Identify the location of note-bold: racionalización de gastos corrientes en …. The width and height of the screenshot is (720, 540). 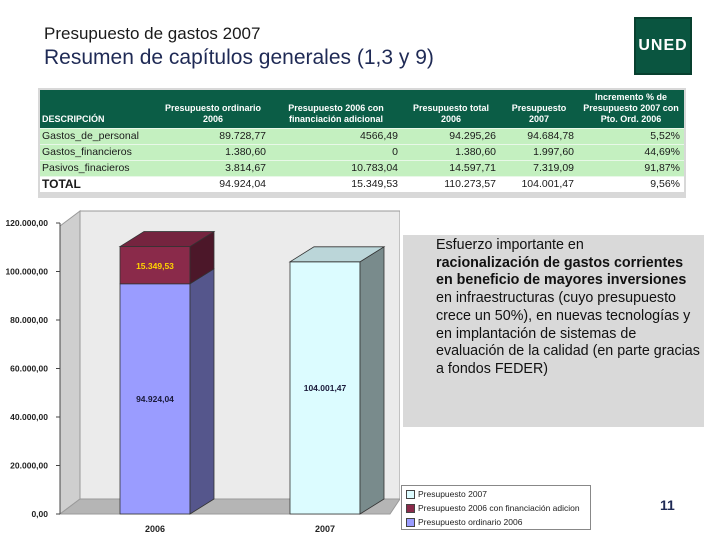
(561, 271).